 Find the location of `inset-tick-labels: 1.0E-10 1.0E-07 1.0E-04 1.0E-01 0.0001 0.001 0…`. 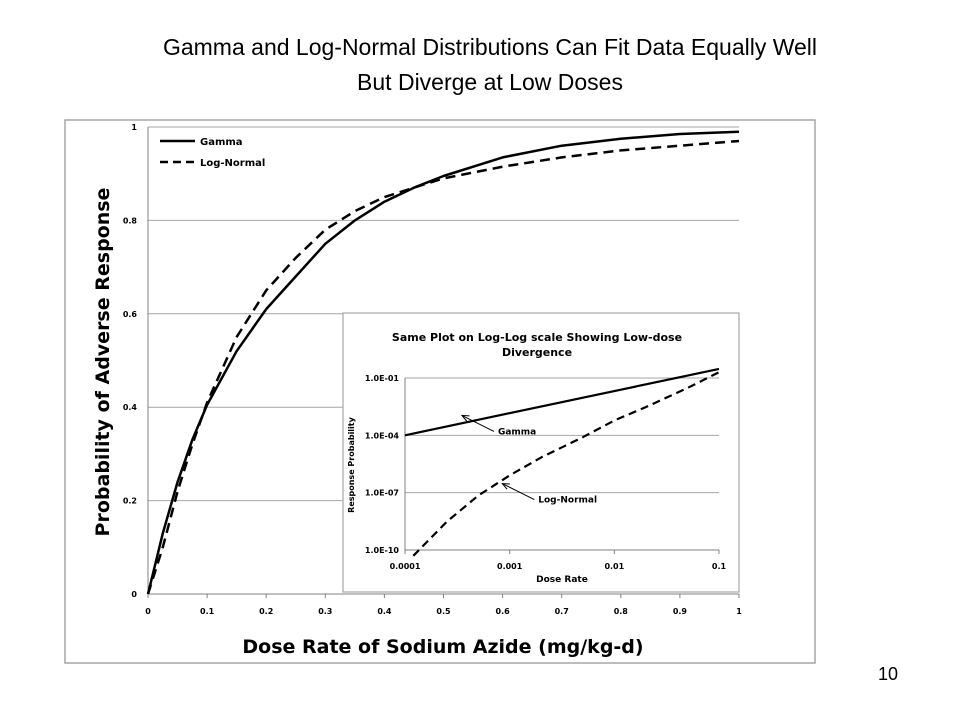

inset-tick-labels: 1.0E-10 1.0E-07 1.0E-04 1.0E-01 0.0001 0.001 0… is located at coordinates (546, 472).